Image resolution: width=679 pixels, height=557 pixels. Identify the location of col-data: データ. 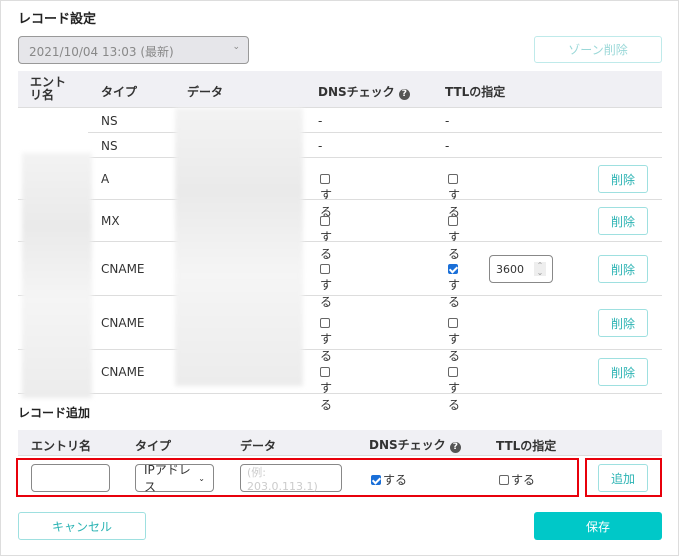
(205, 92).